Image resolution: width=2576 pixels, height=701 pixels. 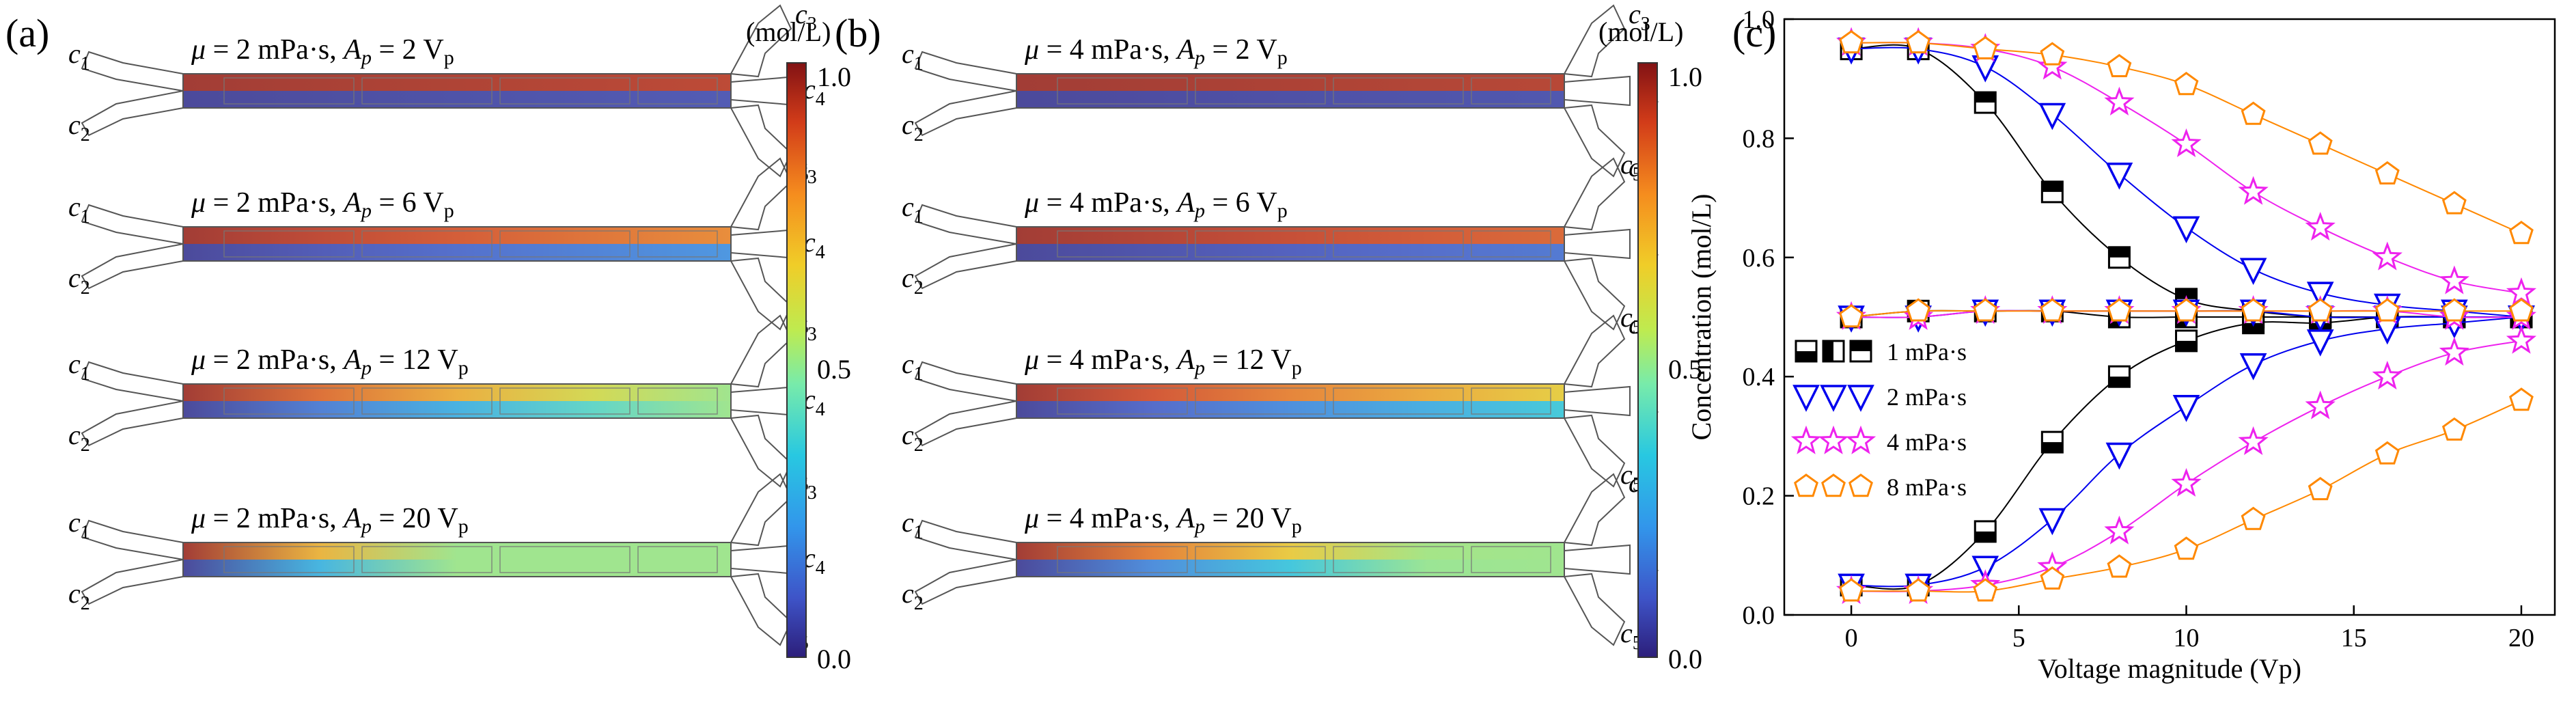 I want to click on channel-row: c1c2c3c4c5μ = 2 mPa·s, Ap = 2 Vp, so click(x=446, y=92).